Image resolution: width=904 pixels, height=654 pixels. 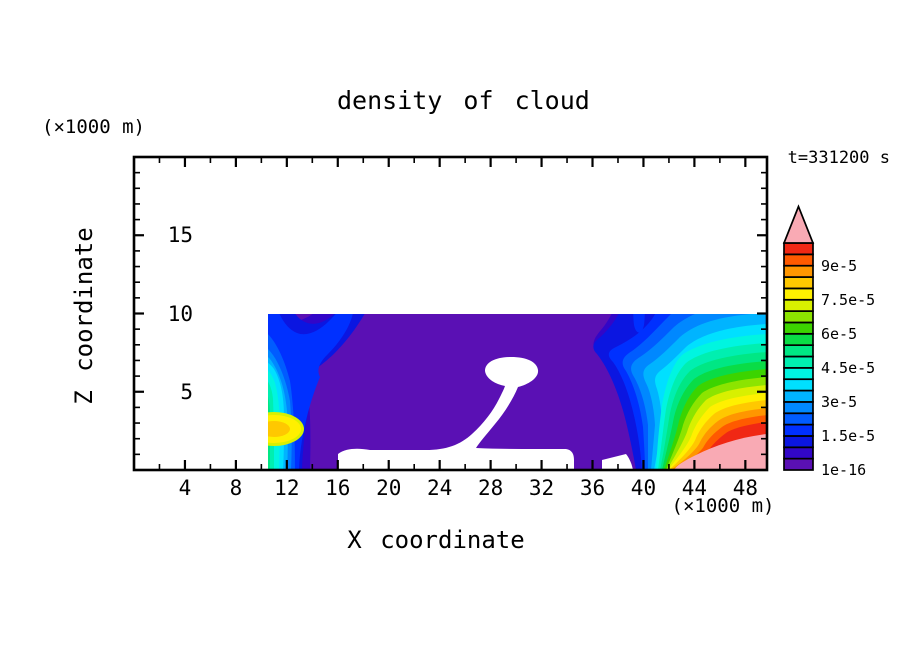 I want to click on contour-region-min-blob-core5, so click(x=208, y=400).